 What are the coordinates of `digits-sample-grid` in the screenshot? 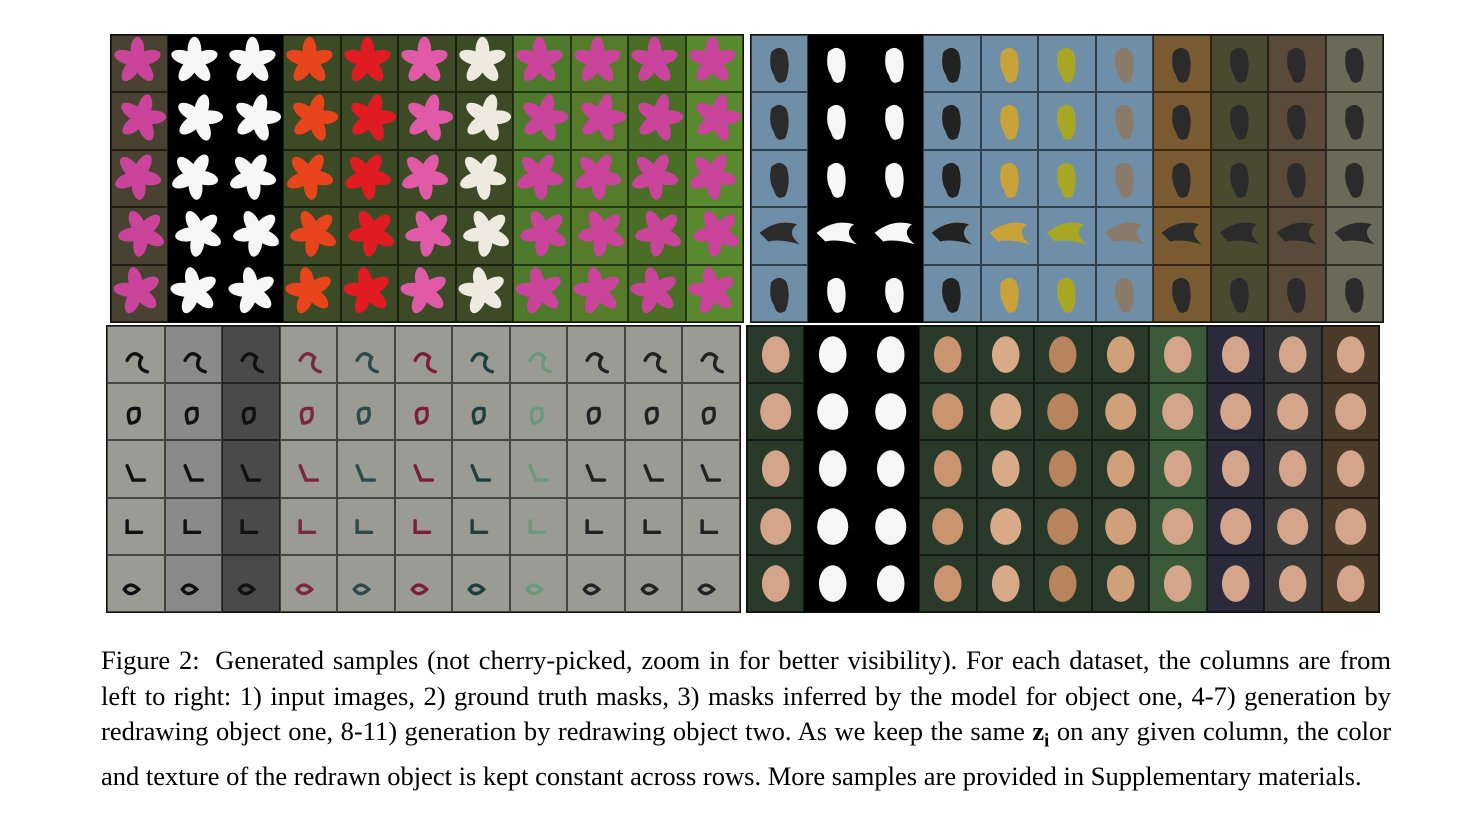 It's located at (423, 469).